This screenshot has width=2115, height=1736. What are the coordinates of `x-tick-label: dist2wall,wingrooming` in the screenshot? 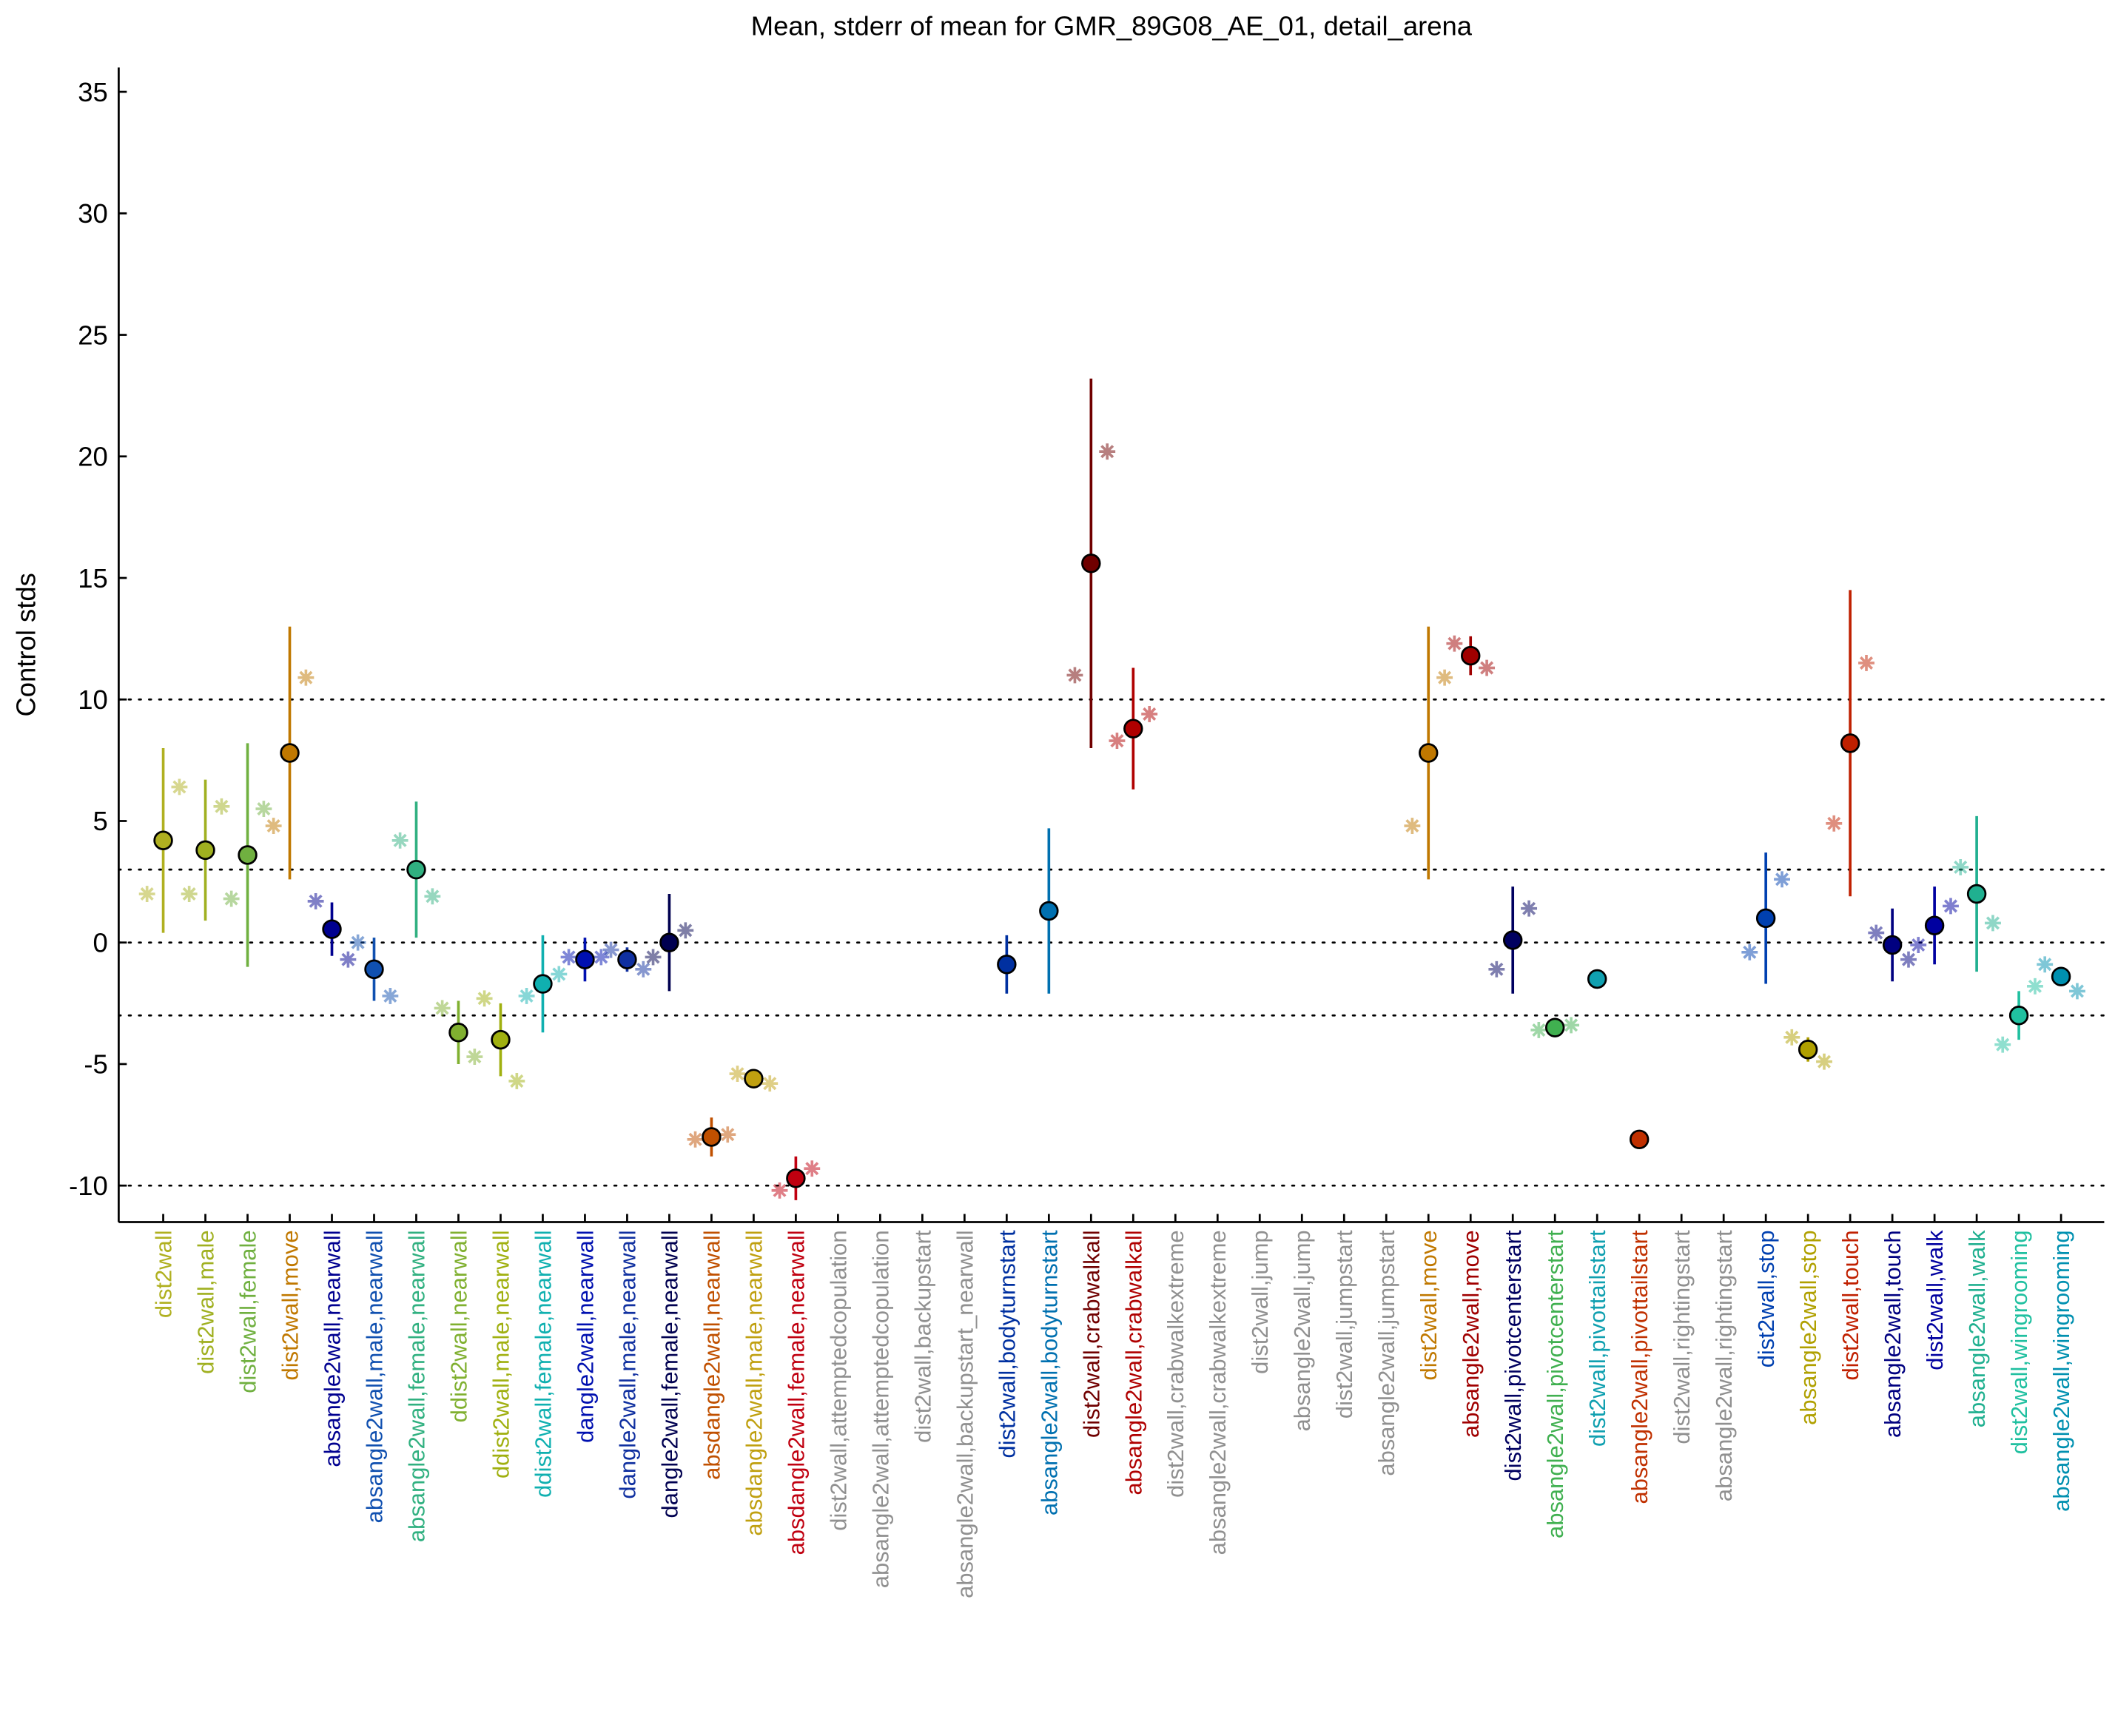 It's located at (2019, 1342).